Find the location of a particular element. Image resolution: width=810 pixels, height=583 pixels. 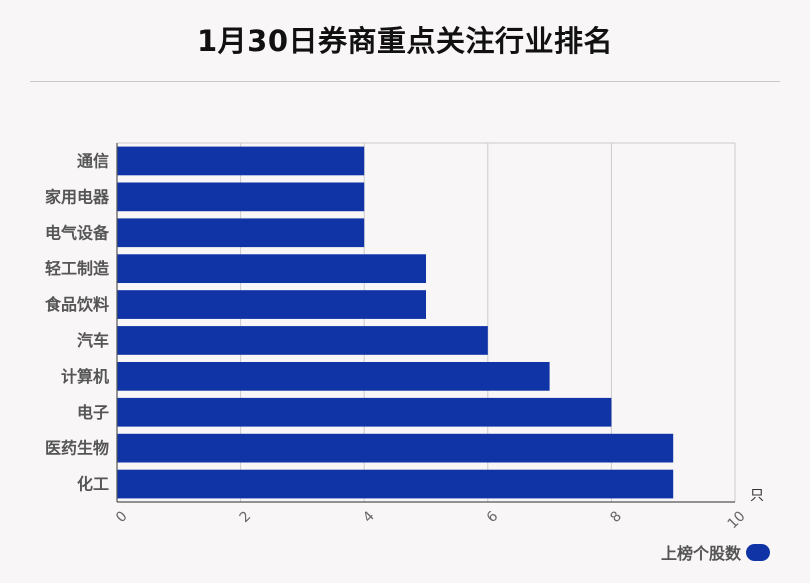

category-label: 电气设备 is located at coordinates (77, 232).